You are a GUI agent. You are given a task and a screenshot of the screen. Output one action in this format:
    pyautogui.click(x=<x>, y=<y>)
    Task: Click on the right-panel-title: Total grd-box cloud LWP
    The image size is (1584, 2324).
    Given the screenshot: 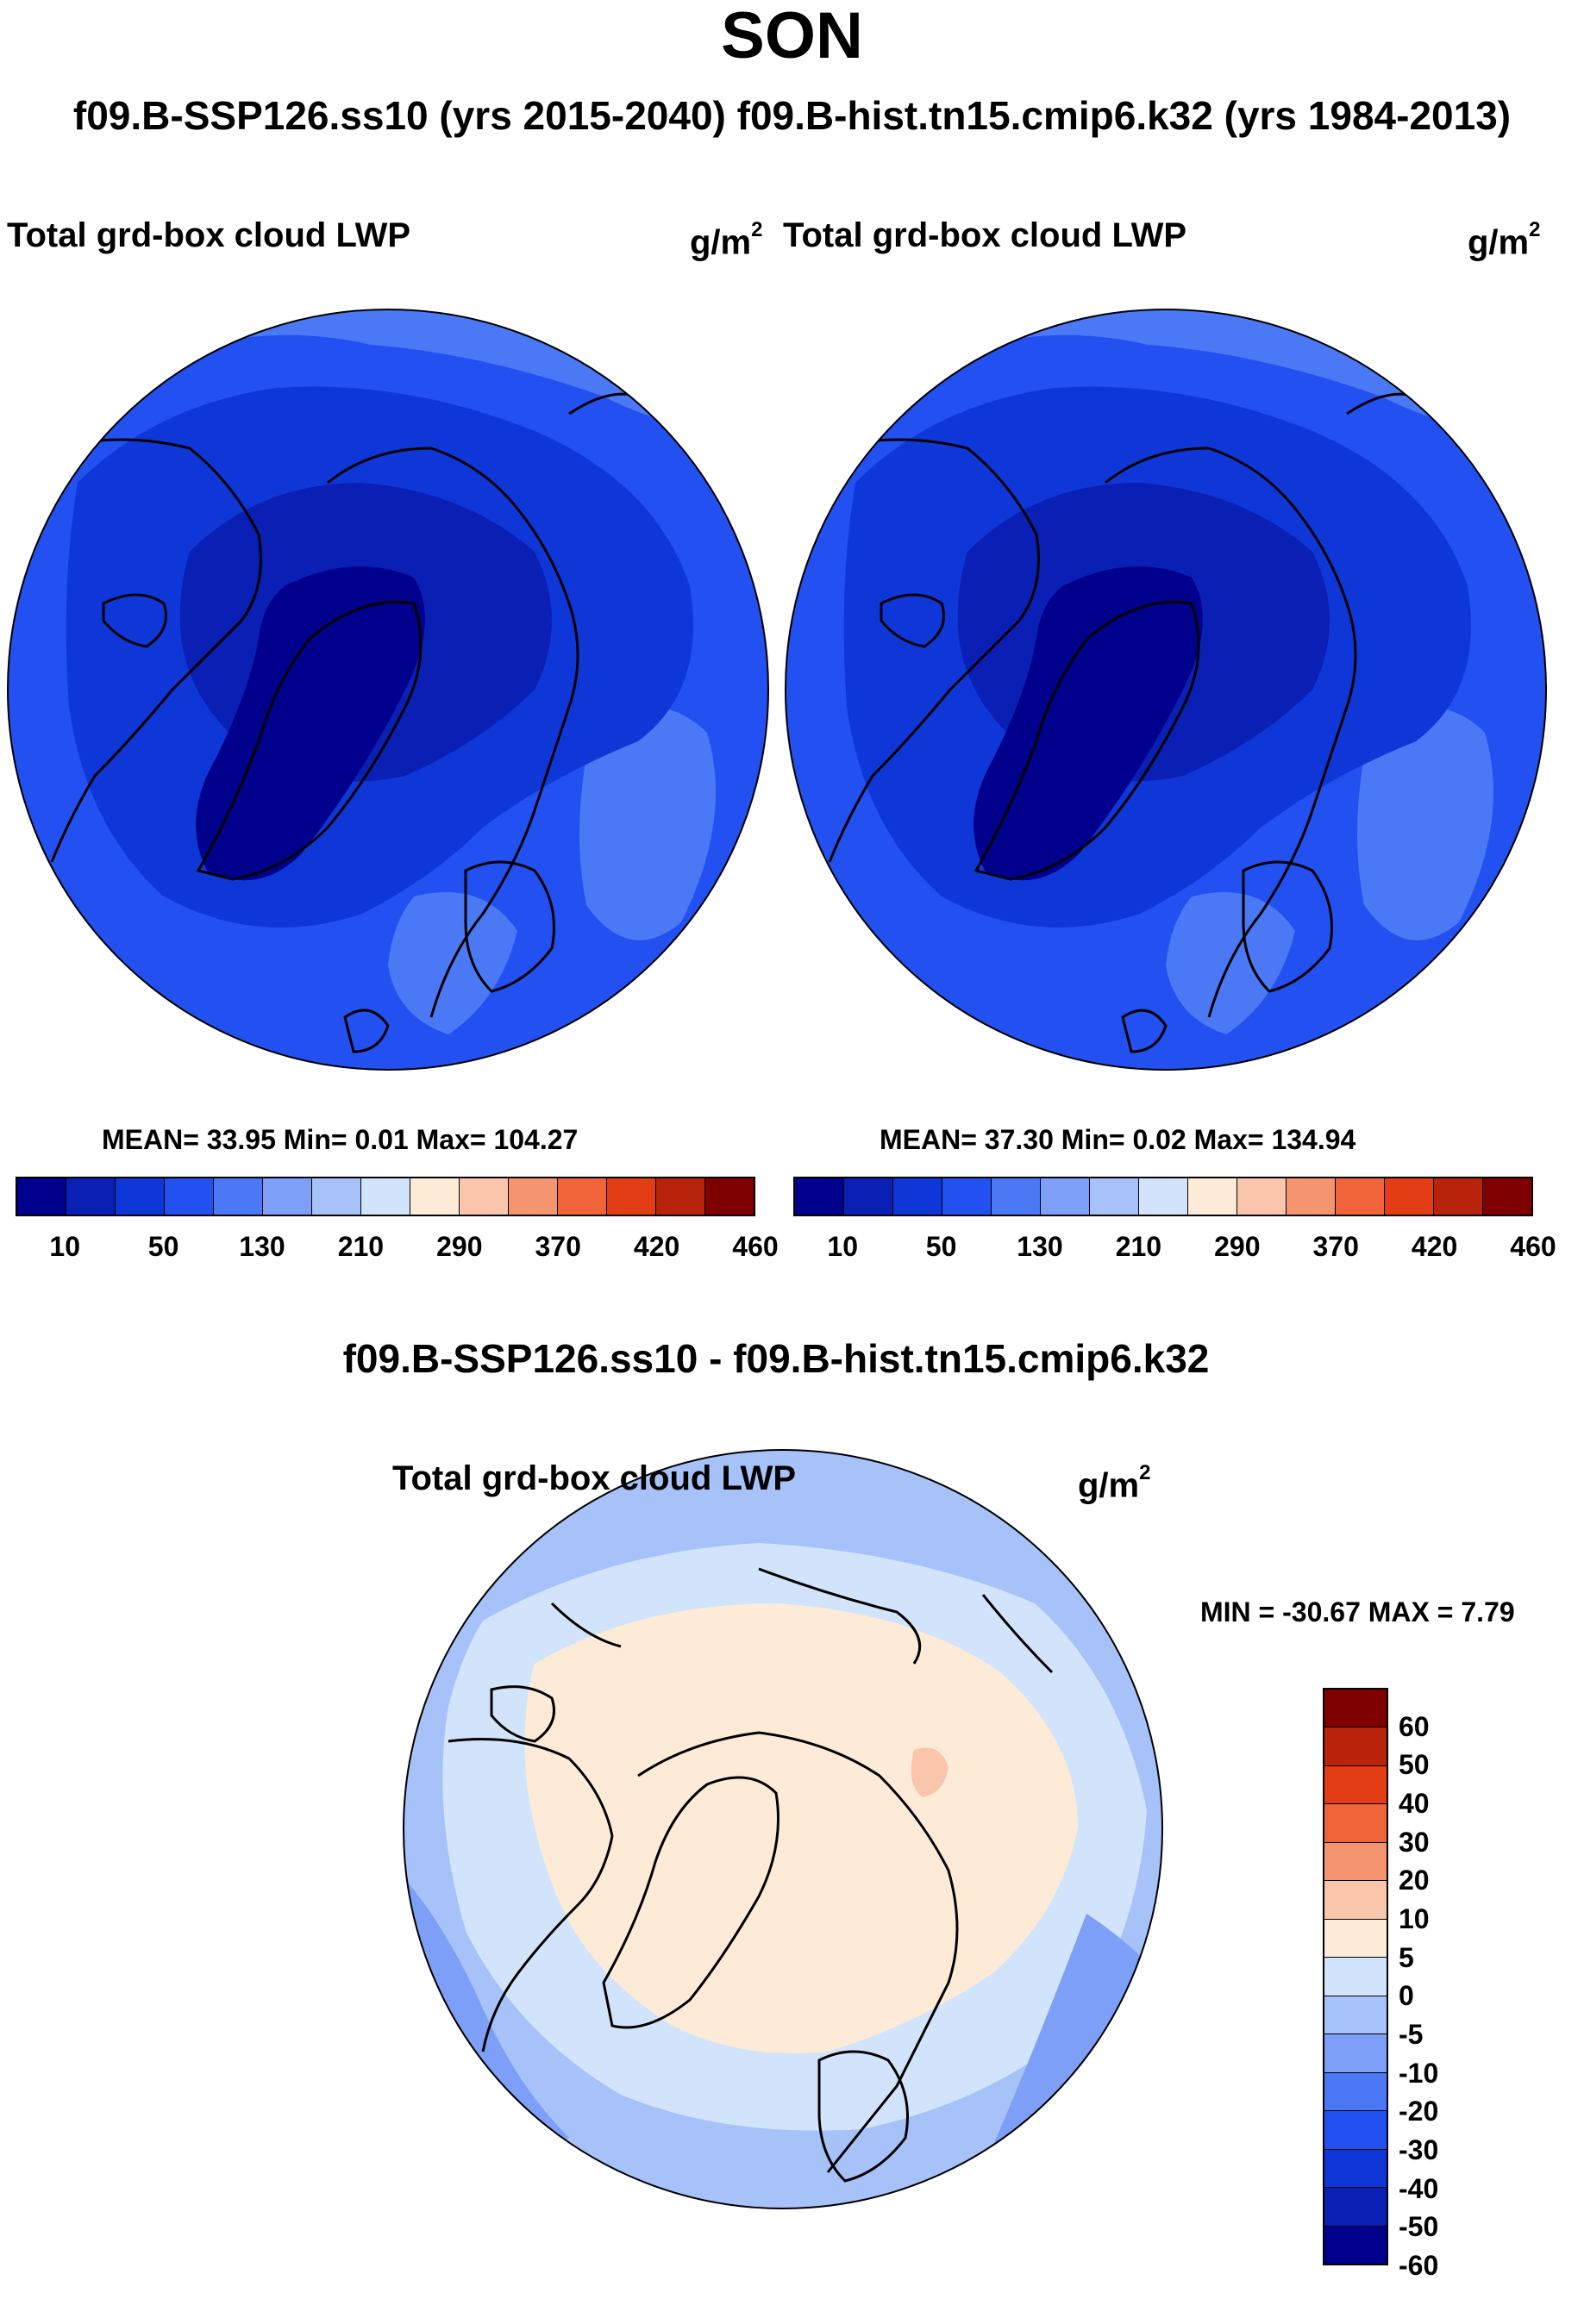 What is the action you would take?
    pyautogui.click(x=985, y=235)
    